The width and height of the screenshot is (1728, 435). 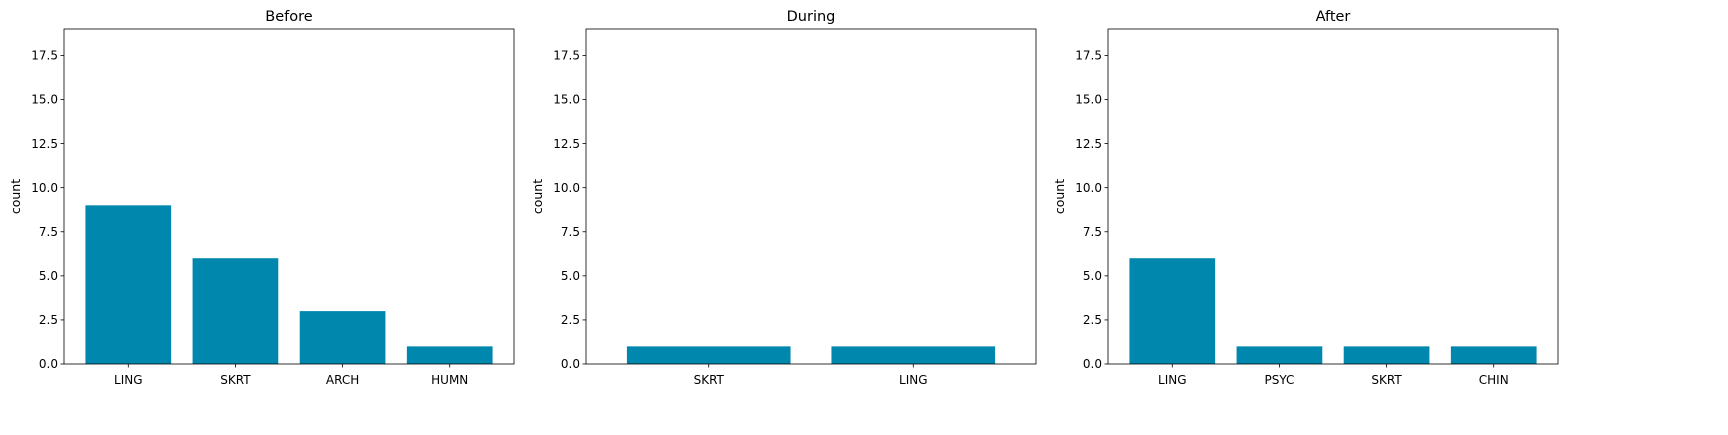 I want to click on y-tick-label-panel-0: 2.5, so click(x=48, y=320).